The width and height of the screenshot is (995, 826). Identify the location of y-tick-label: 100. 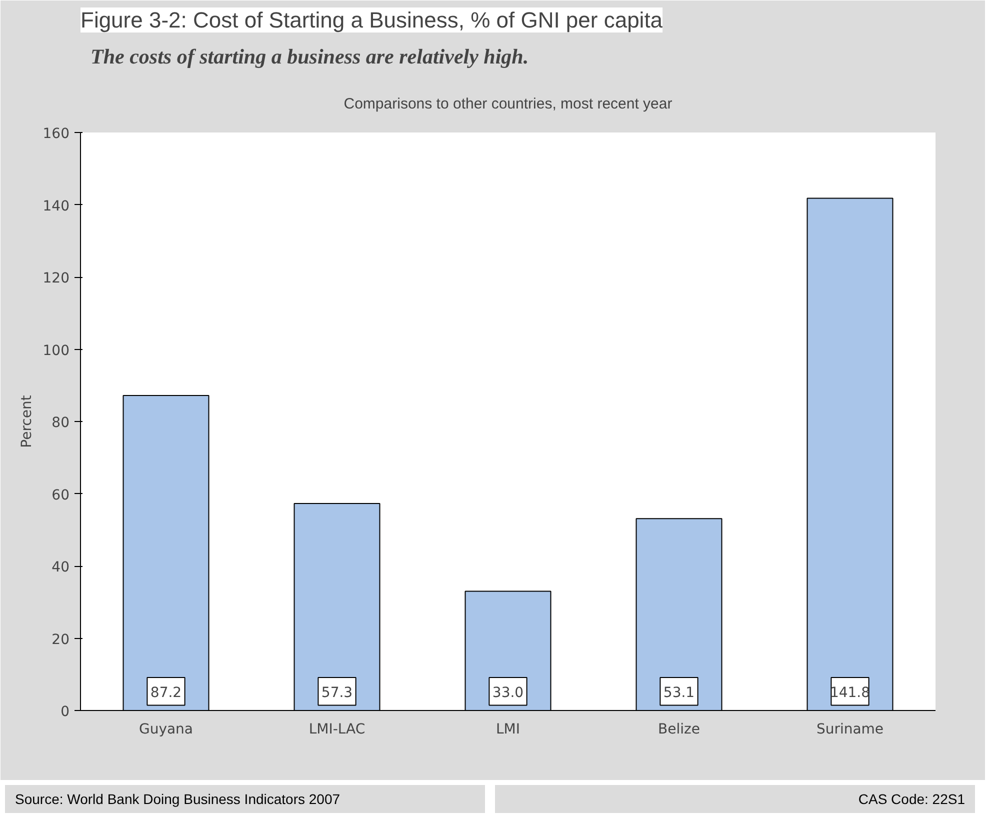
(56, 350).